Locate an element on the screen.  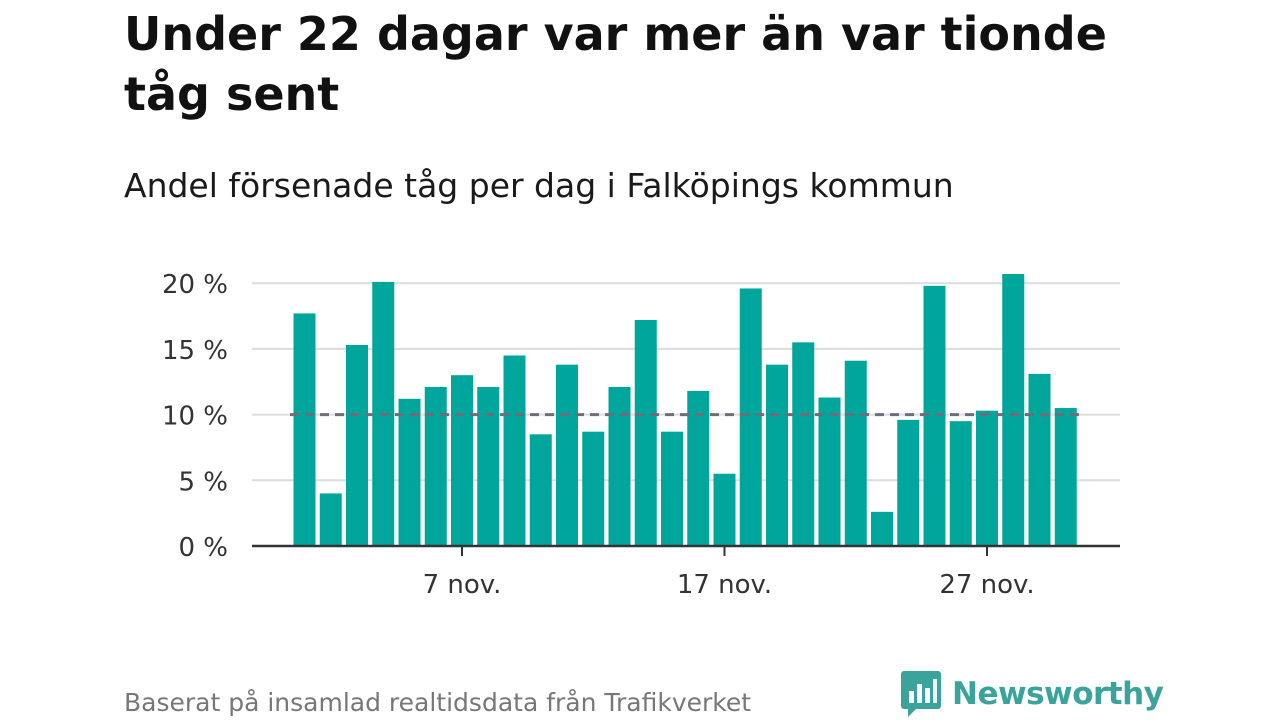
x-tick-label: 17 nov. is located at coordinates (724, 585).